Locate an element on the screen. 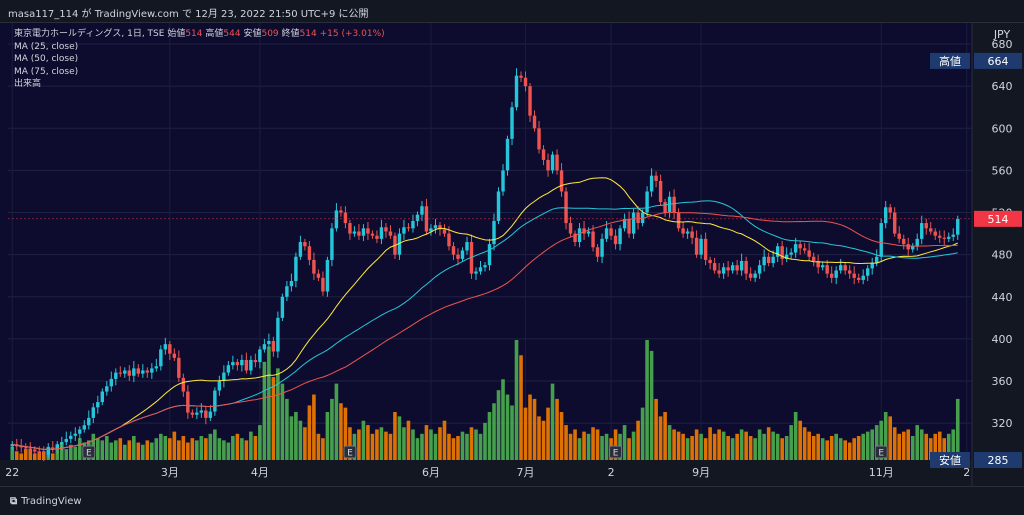  earnings-icon-label: E is located at coordinates (89, 454).